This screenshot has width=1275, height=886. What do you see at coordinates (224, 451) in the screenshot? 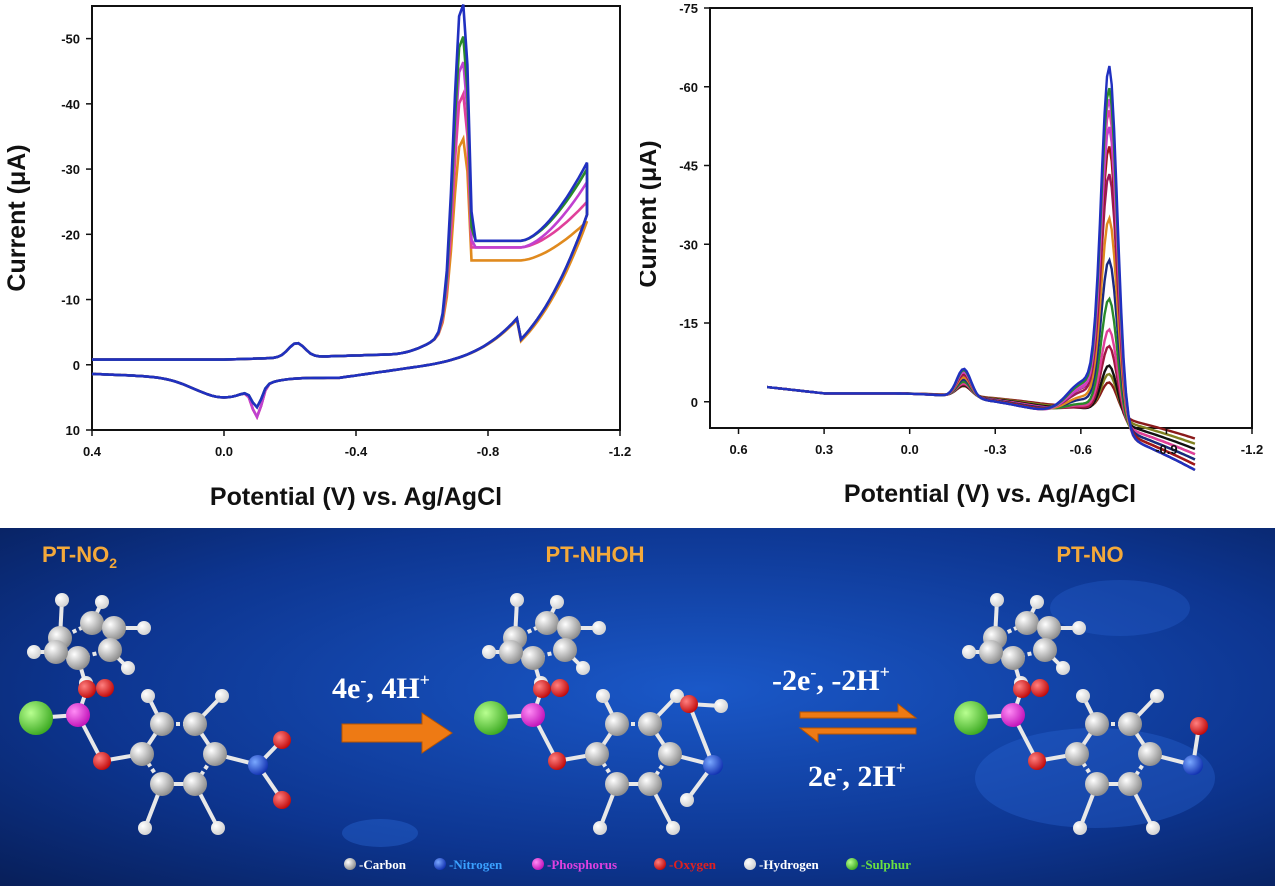
I see `x-tick-label: 0.0` at bounding box center [224, 451].